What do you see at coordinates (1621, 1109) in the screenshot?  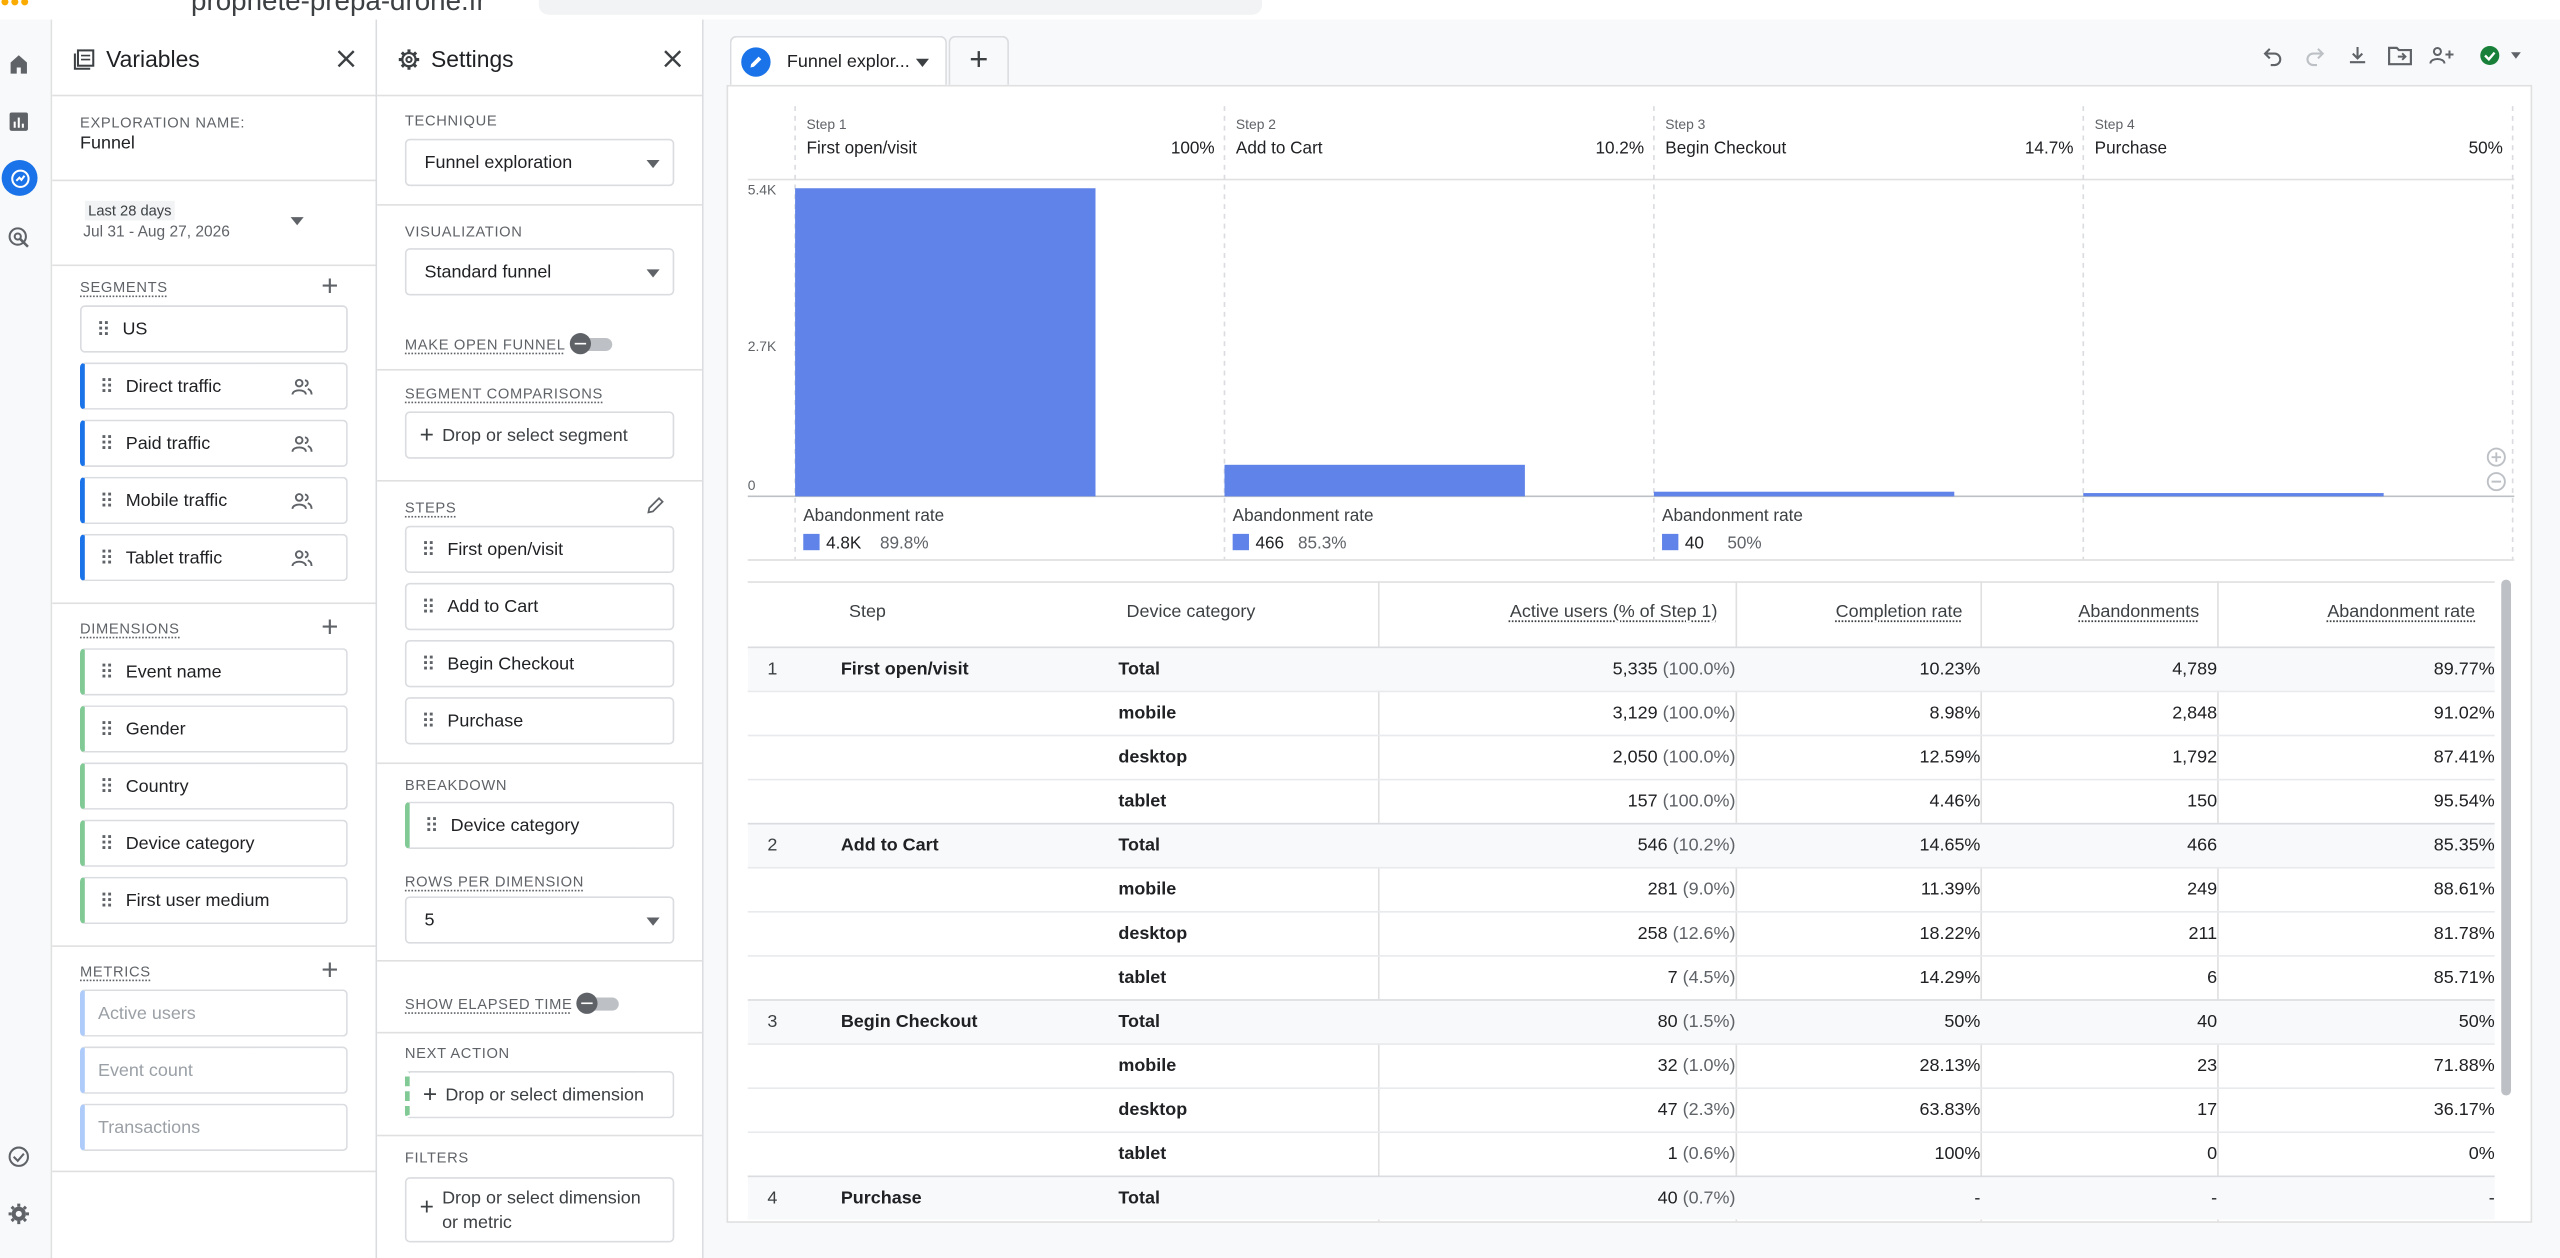 I see `table-row: desktop 47 (2.3%) 63.83% 17 36.17%` at bounding box center [1621, 1109].